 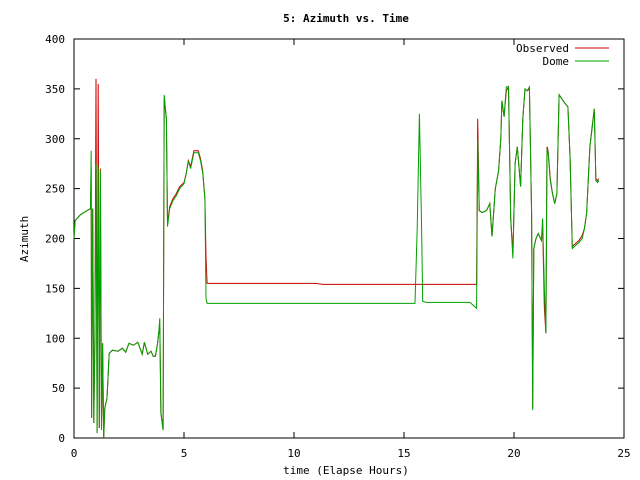 I want to click on y-tick-label: 150, so click(x=55, y=288).